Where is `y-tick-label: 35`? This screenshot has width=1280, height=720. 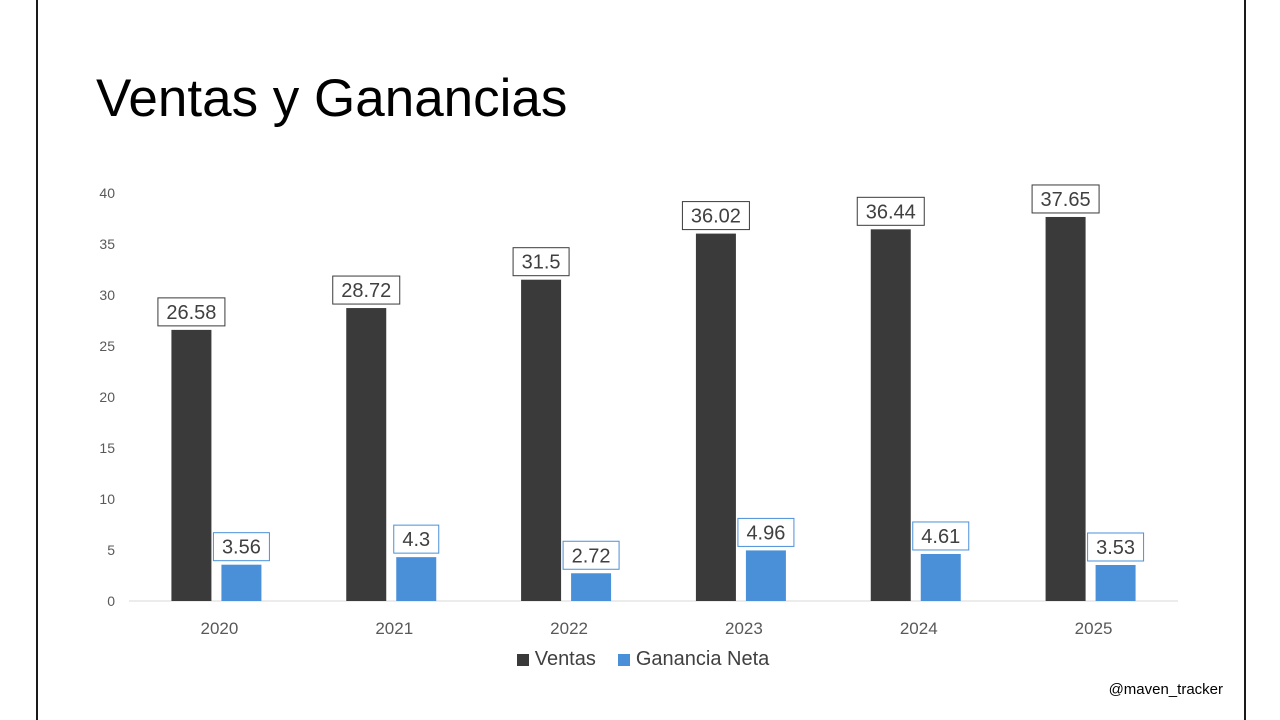 y-tick-label: 35 is located at coordinates (107, 244).